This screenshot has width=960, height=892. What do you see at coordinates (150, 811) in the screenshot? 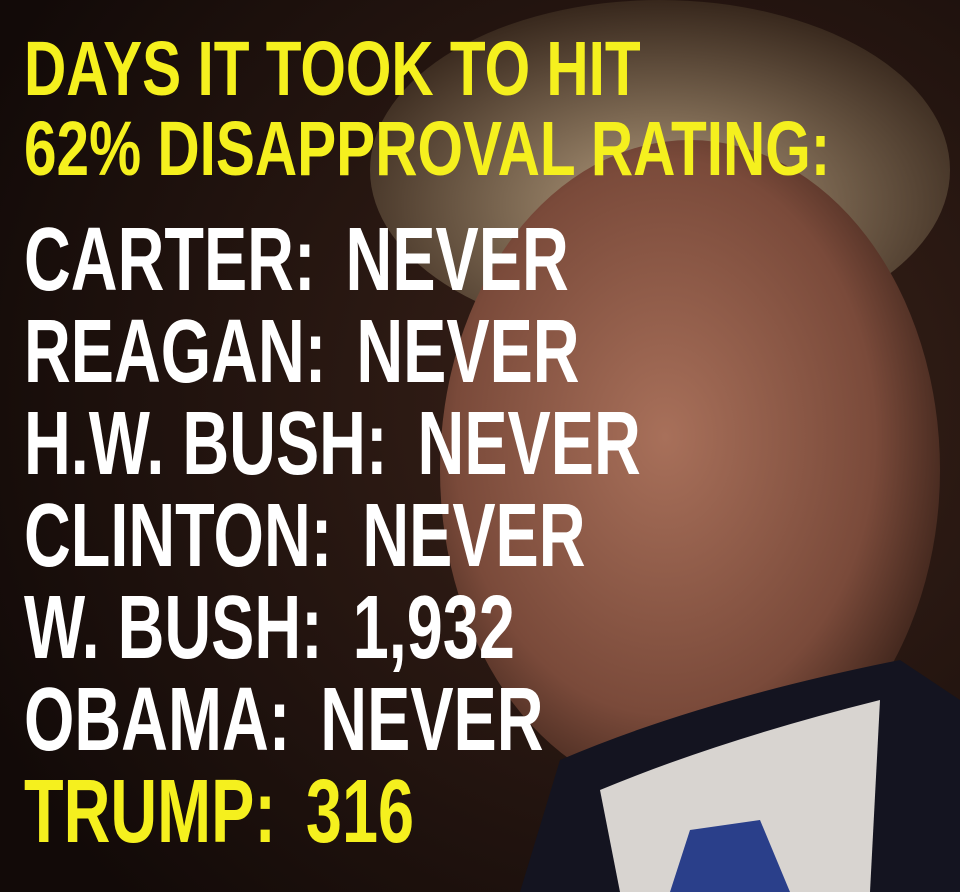
I see `row-label: TRUMP:` at bounding box center [150, 811].